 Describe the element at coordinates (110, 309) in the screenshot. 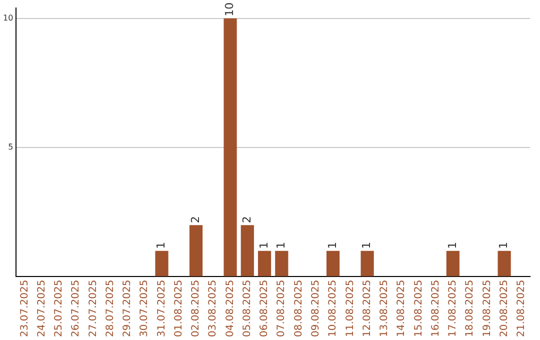

I see `x-tick-label: 28.07.2025` at that location.